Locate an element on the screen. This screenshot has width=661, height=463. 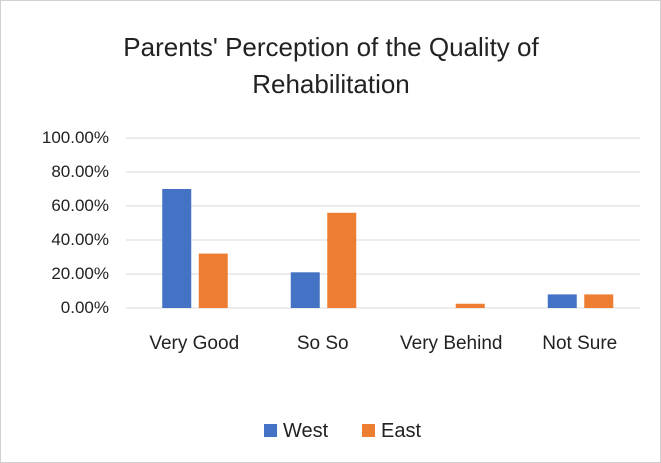
legend-label: West is located at coordinates (306, 431).